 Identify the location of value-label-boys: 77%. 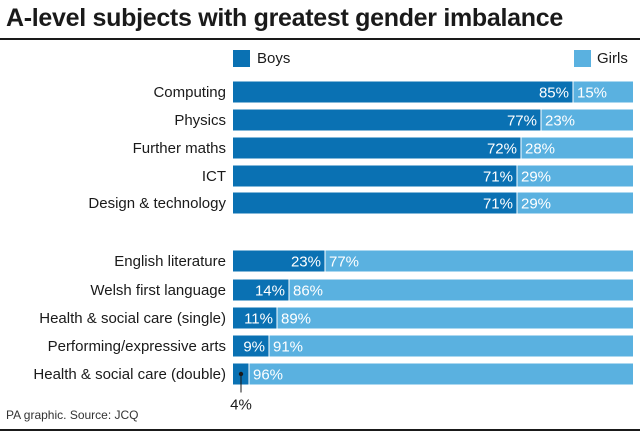
(522, 121).